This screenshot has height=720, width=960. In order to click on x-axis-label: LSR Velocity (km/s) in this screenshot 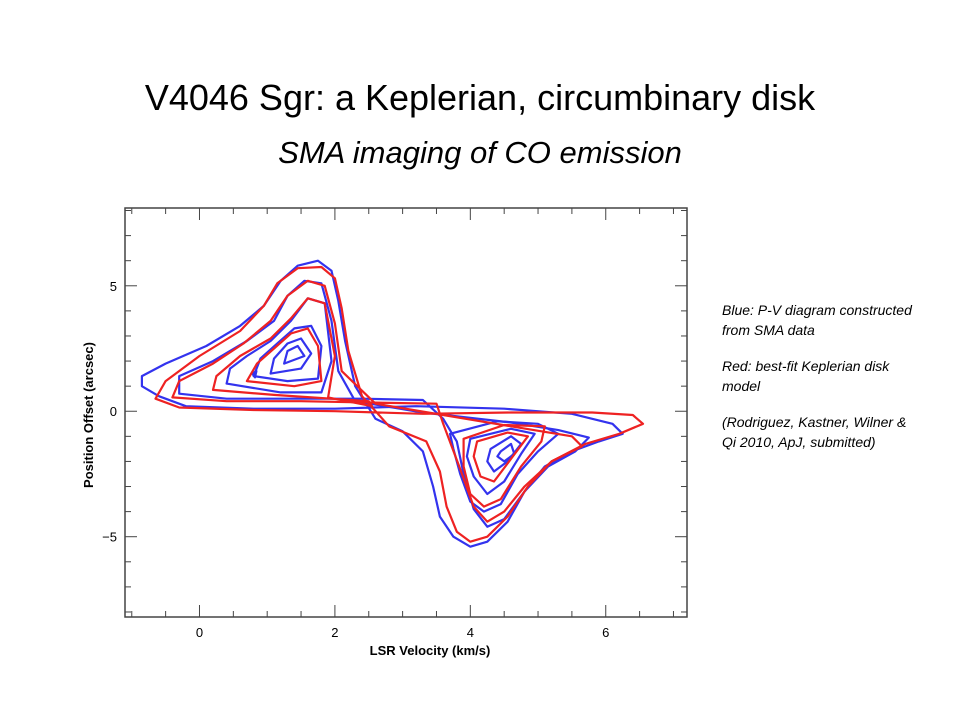, I will do `click(430, 650)`.